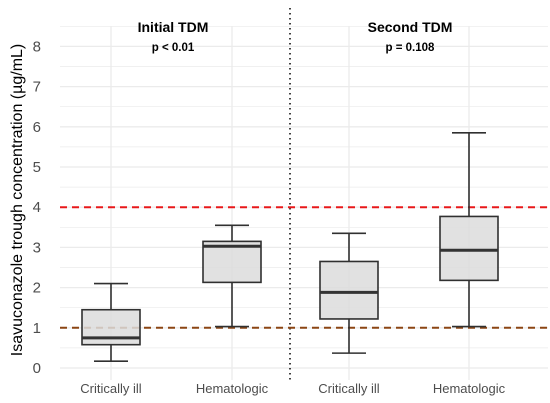 The image size is (550, 403). What do you see at coordinates (37, 328) in the screenshot?
I see `y-tick-label: 1` at bounding box center [37, 328].